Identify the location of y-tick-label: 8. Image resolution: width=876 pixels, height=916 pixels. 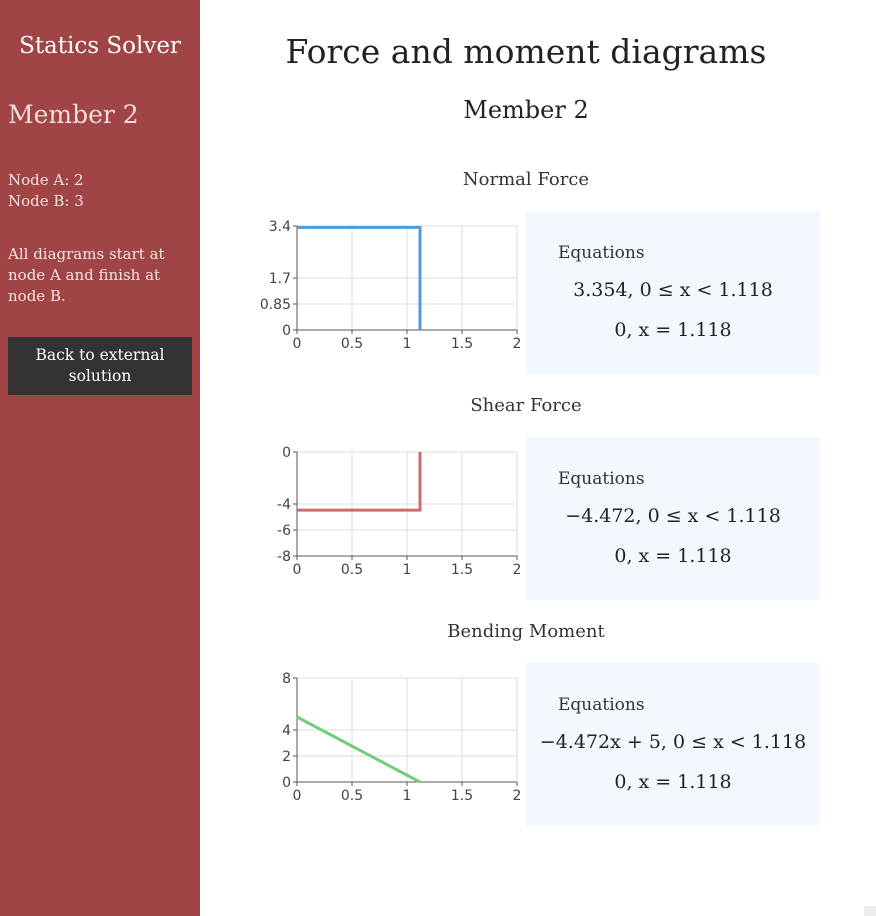
(286, 679).